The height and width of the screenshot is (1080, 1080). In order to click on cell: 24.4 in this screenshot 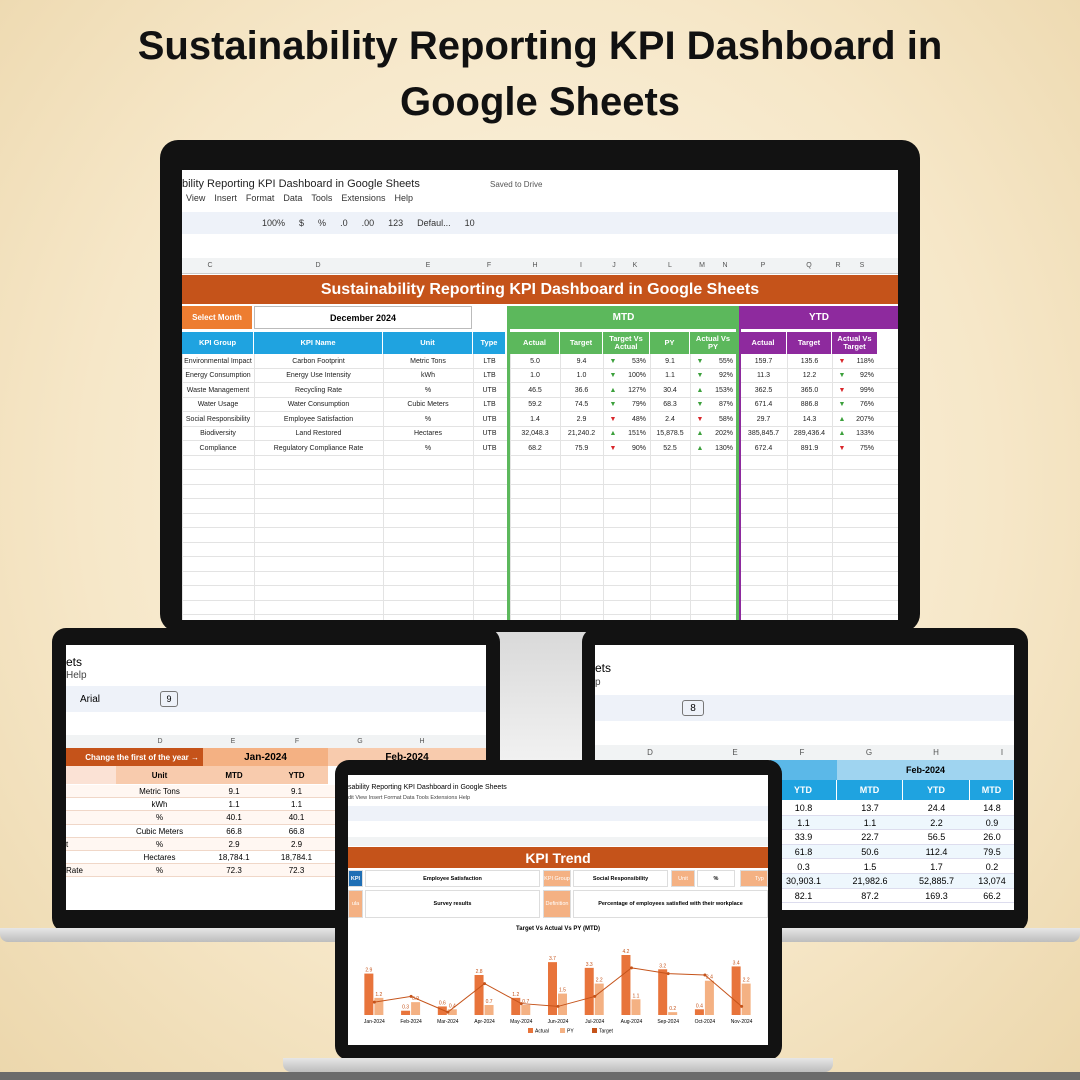, I will do `click(936, 808)`.